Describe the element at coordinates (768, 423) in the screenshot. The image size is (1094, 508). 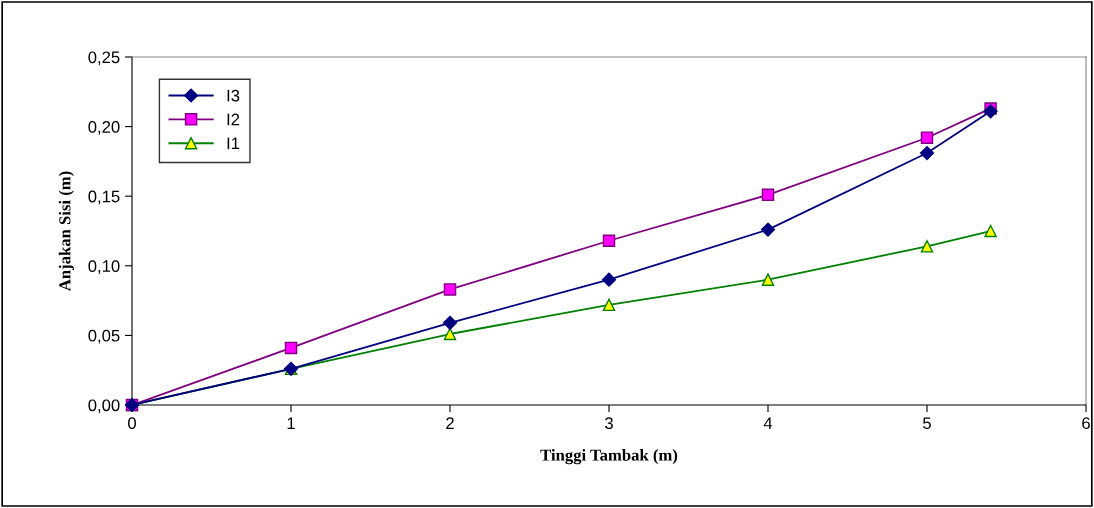
I see `x-tick-label: 4` at that location.